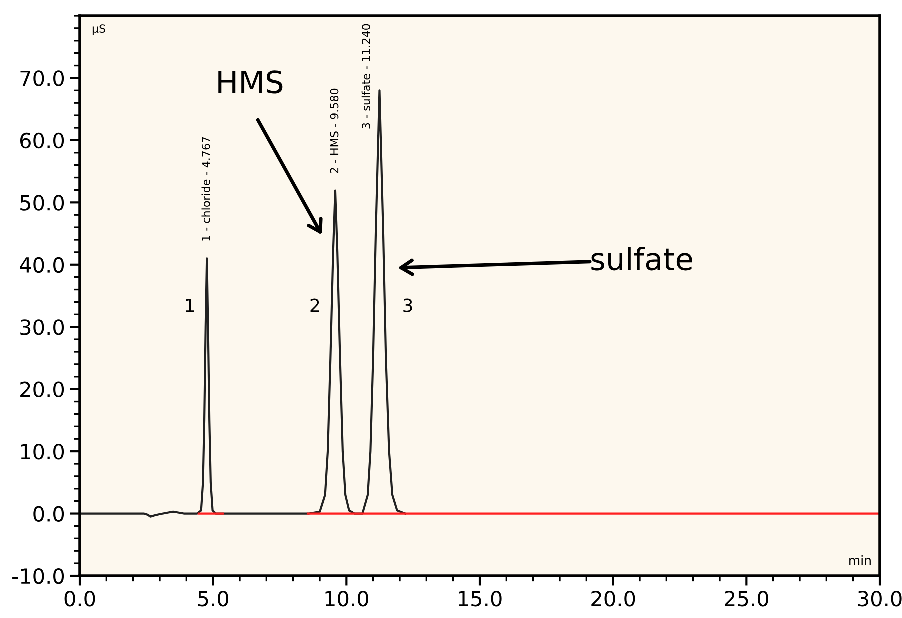 The width and height of the screenshot is (902, 618). Describe the element at coordinates (42, 203) in the screenshot. I see `y-tick-label: 50.0` at that location.